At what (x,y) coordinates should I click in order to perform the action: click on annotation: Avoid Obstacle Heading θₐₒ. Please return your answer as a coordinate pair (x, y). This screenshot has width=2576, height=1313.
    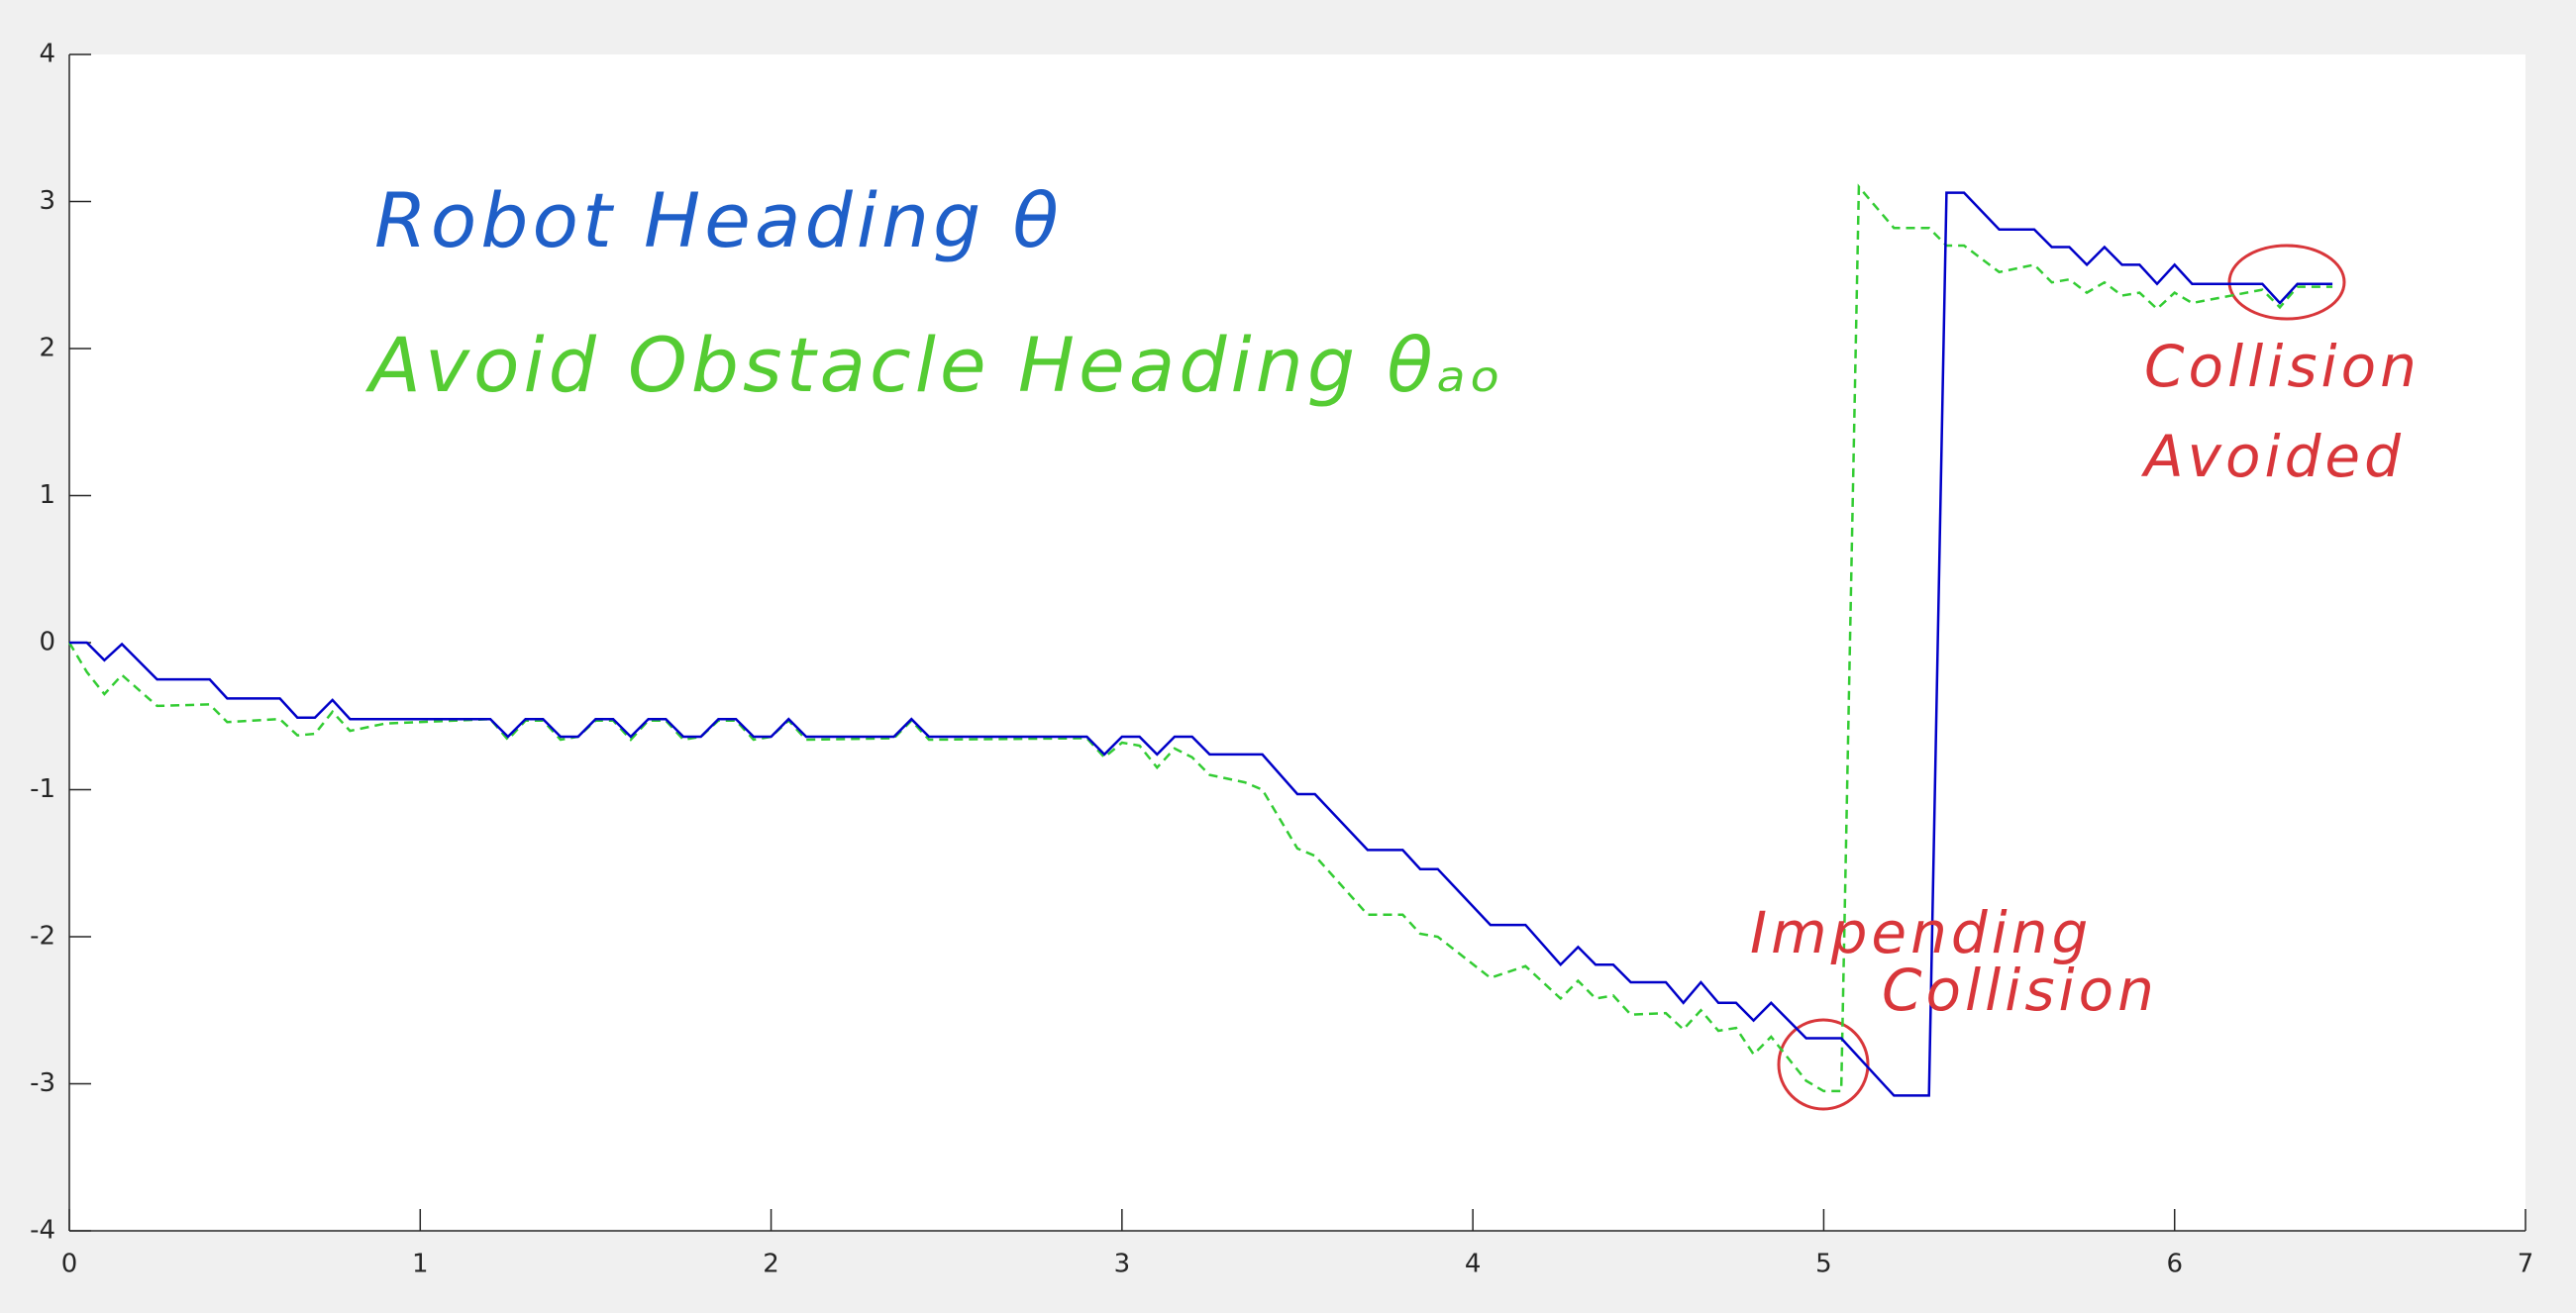
    Looking at the image, I should click on (934, 365).